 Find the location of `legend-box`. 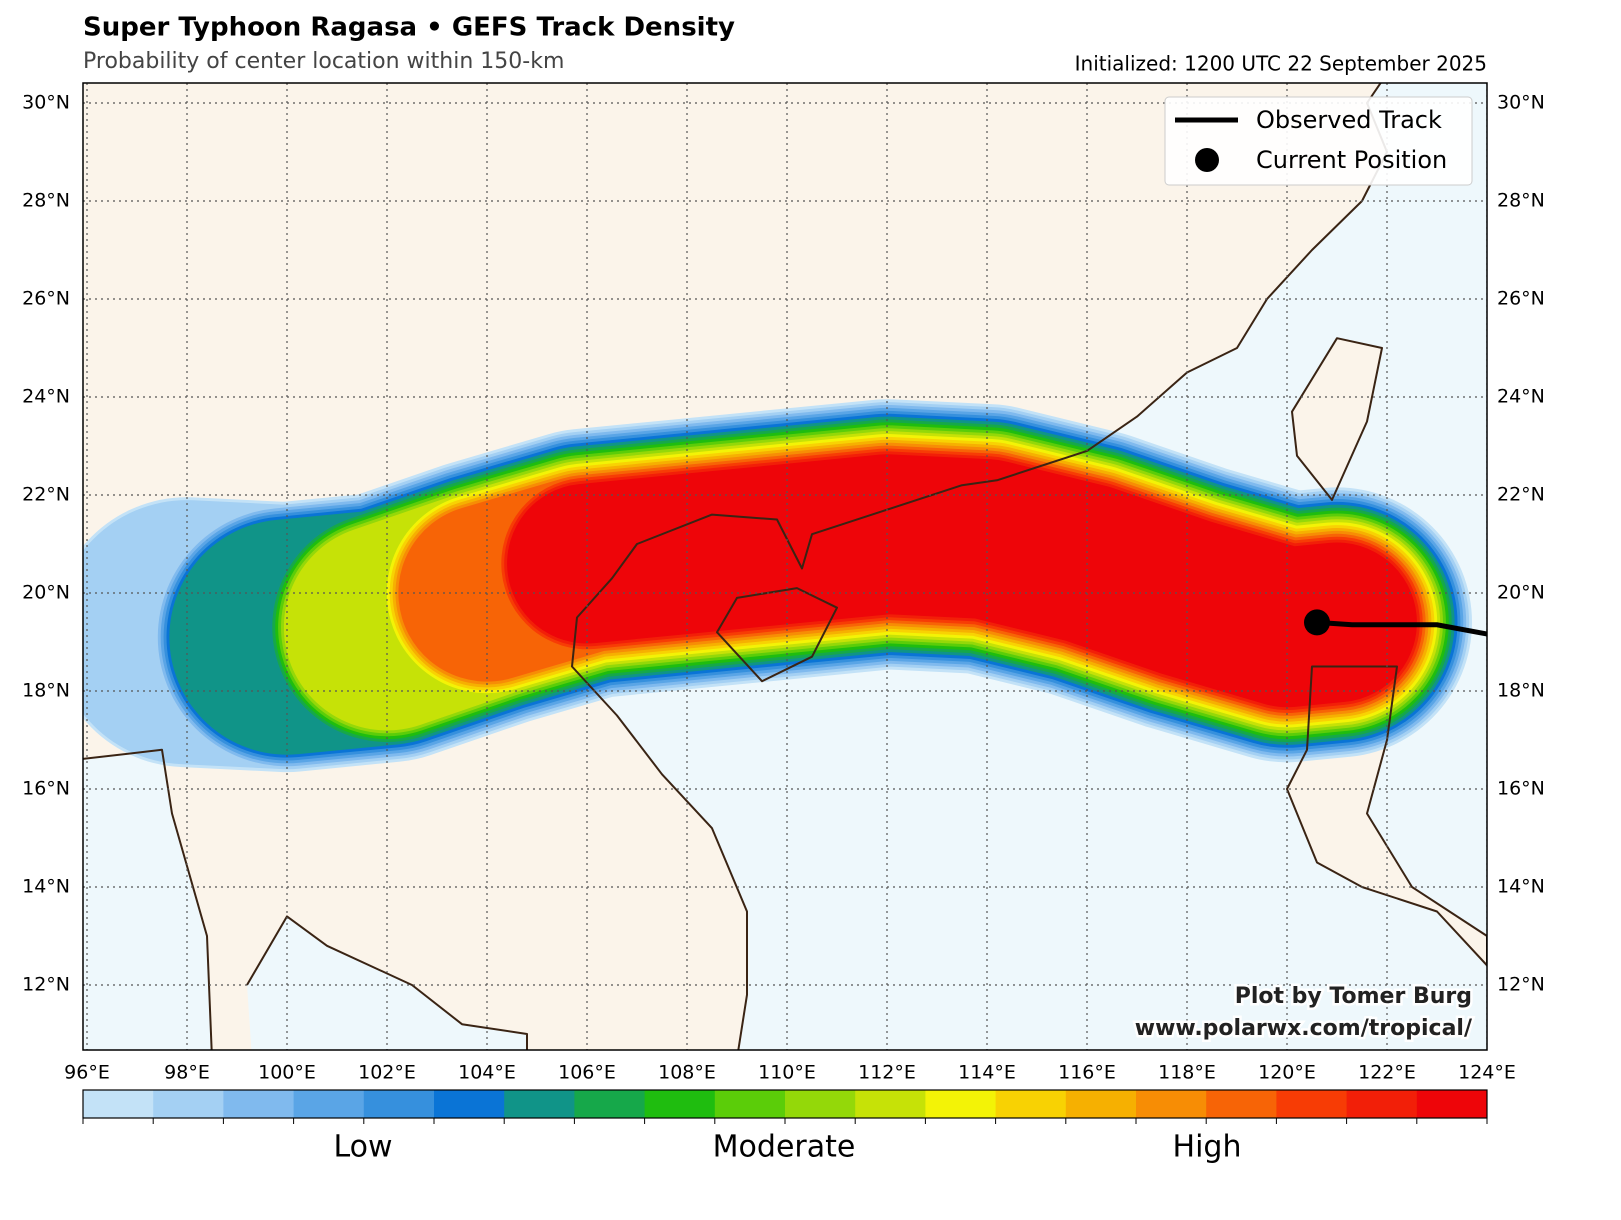

legend-box is located at coordinates (1318, 141).